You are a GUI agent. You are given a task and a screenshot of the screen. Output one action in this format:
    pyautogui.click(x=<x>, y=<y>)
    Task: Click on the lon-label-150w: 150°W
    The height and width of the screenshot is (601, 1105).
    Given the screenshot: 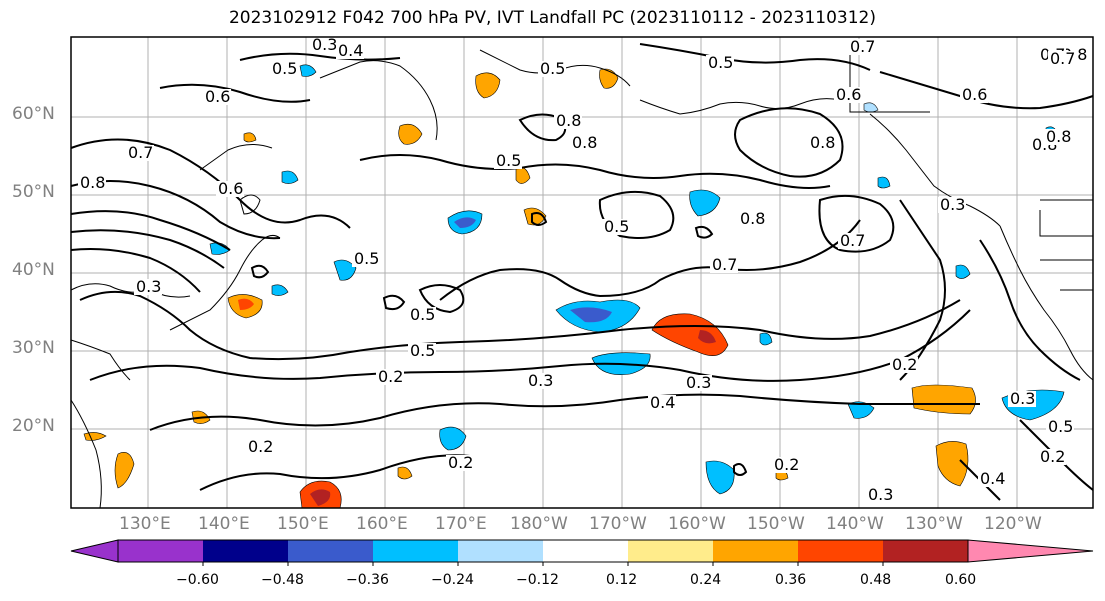 What is the action you would take?
    pyautogui.click(x=776, y=524)
    